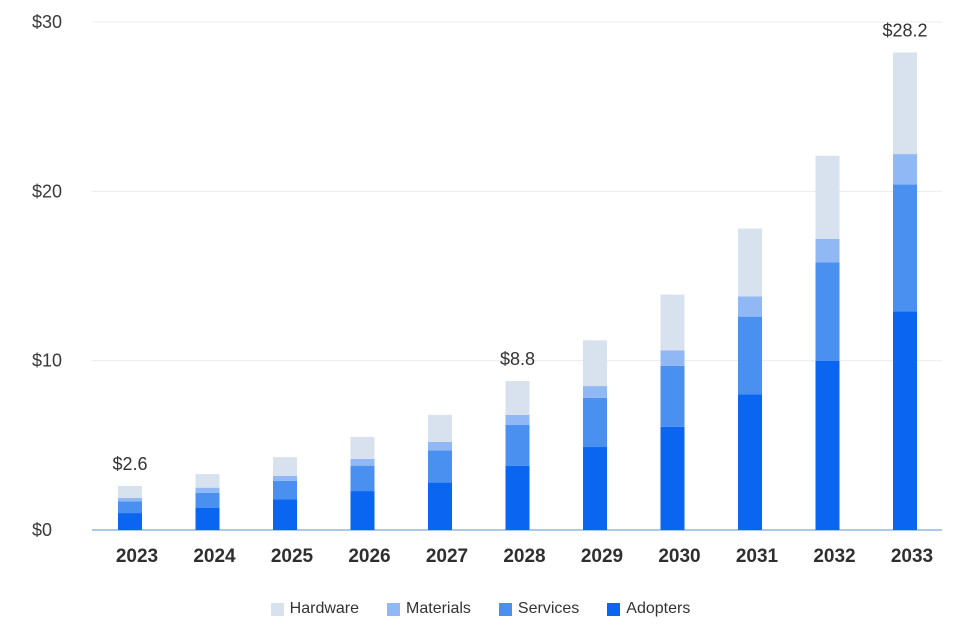  I want to click on x-tick-label: 2028, so click(524, 556).